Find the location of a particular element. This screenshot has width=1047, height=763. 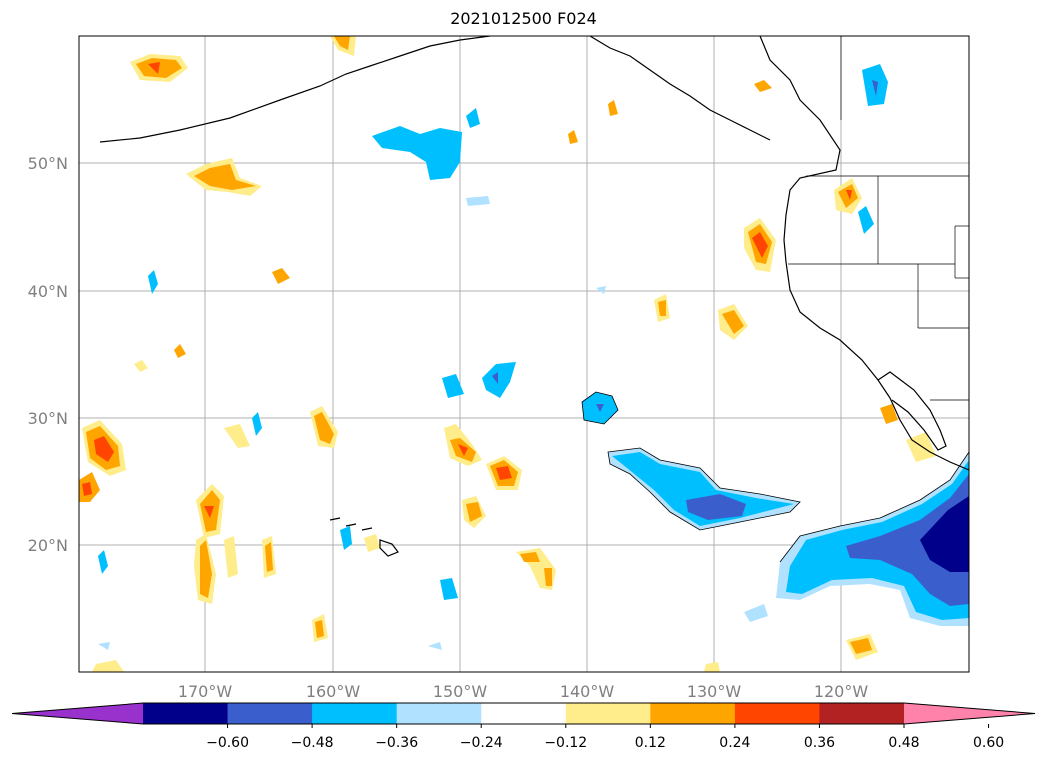

lat-label: 50°N is located at coordinates (48, 163).